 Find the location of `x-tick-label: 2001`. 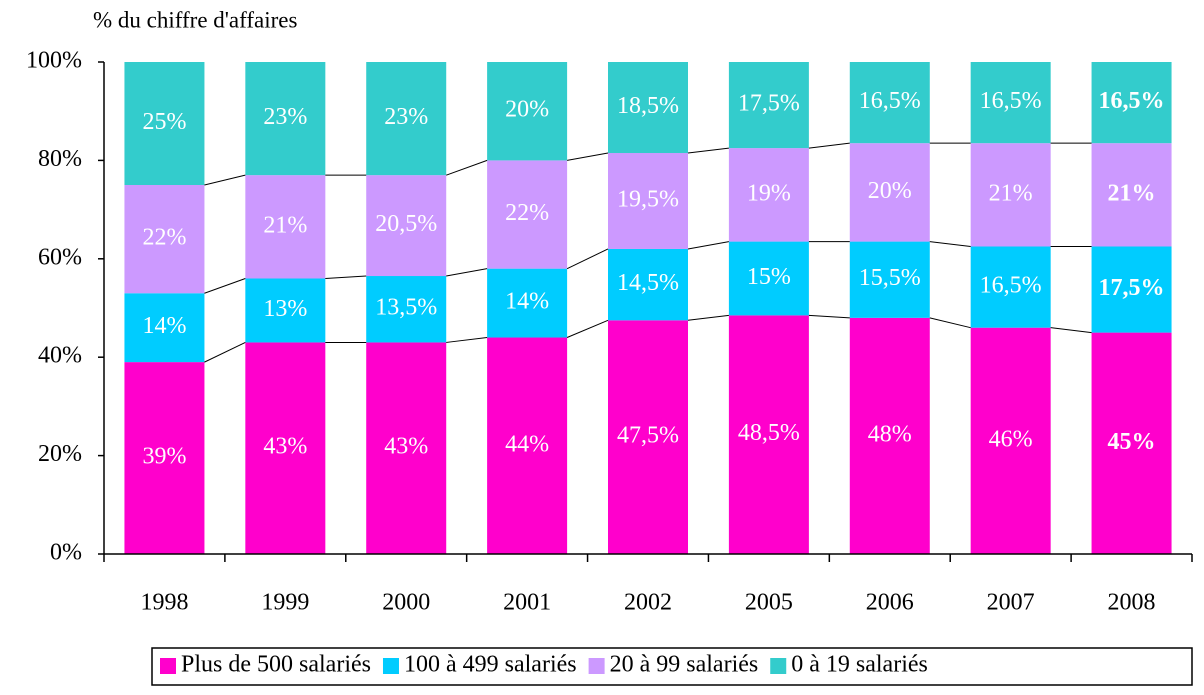

x-tick-label: 2001 is located at coordinates (527, 603).